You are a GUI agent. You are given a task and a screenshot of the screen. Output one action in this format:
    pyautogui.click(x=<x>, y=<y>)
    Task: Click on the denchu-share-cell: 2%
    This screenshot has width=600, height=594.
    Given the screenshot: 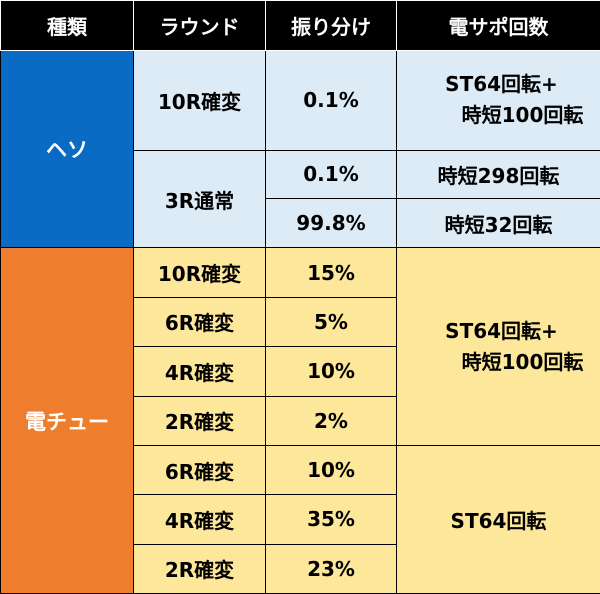 What is the action you would take?
    pyautogui.click(x=331, y=420)
    